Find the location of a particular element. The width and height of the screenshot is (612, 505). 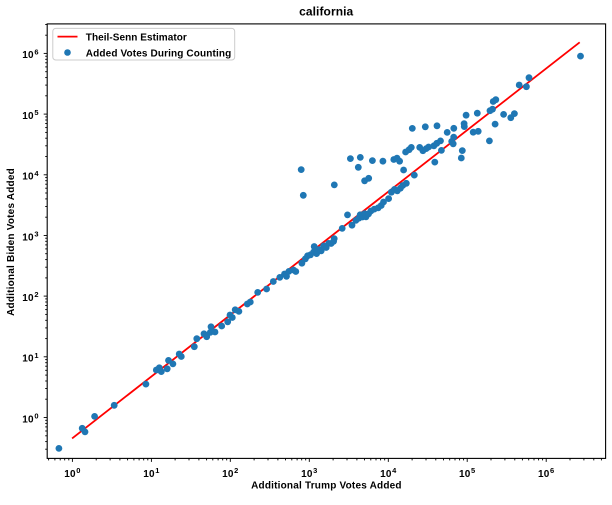

svg-text: california is located at coordinates (326, 12).